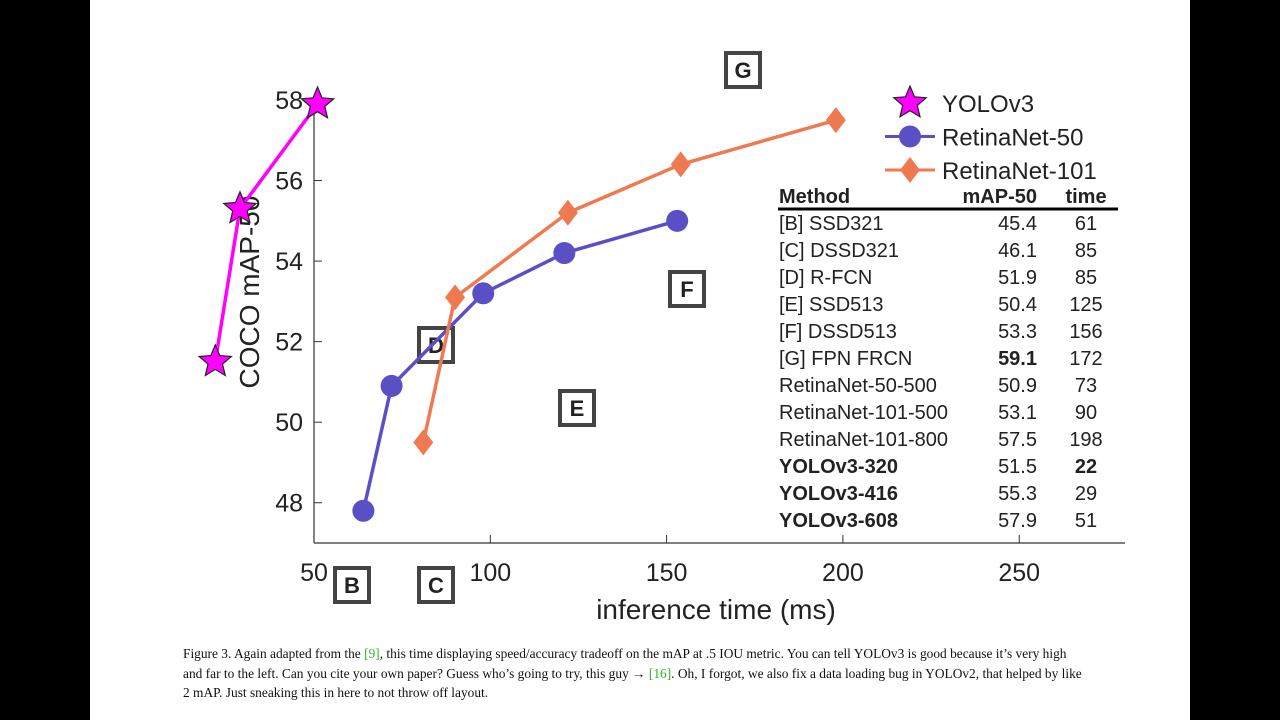 This screenshot has width=1280, height=720. What do you see at coordinates (716, 609) in the screenshot?
I see `x-axis-label: inference time (ms)` at bounding box center [716, 609].